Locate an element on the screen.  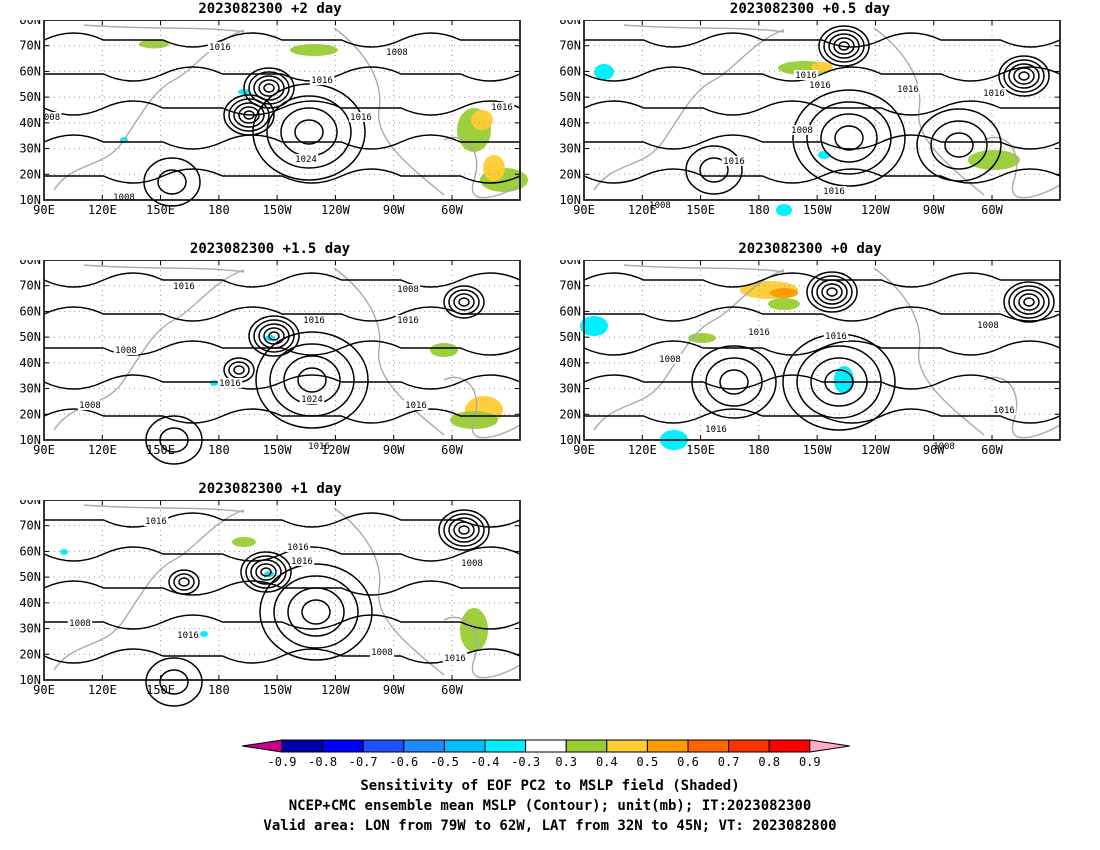
svg-text: 008 is located at coordinates (52, 118).